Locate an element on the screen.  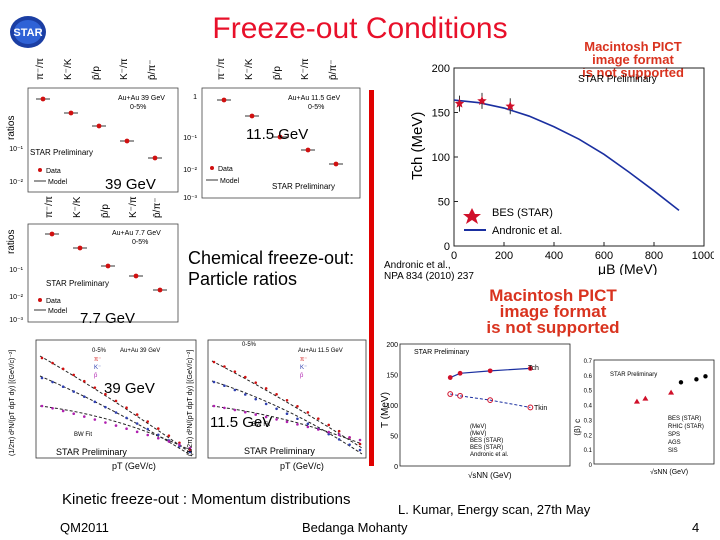
spectra-ylabel-39: (1/2π) d²N/(pT dpT dy) [(GeV/c)⁻²] is located at coordinates (12, 403).